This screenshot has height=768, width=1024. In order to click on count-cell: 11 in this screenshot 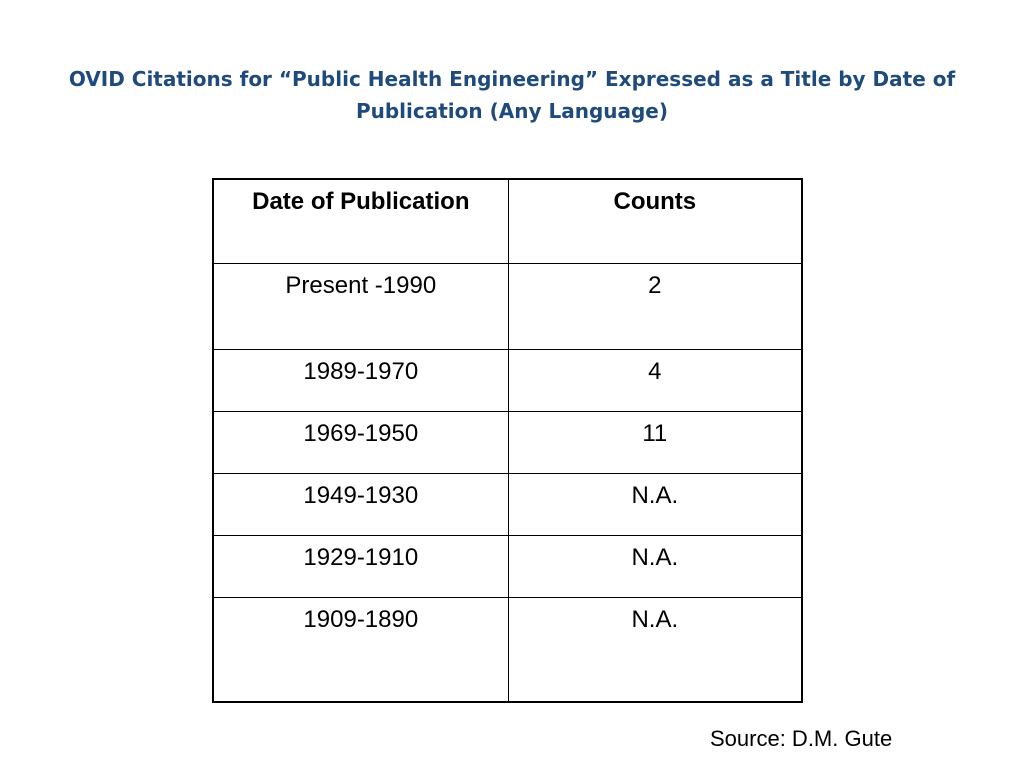, I will do `click(655, 442)`.